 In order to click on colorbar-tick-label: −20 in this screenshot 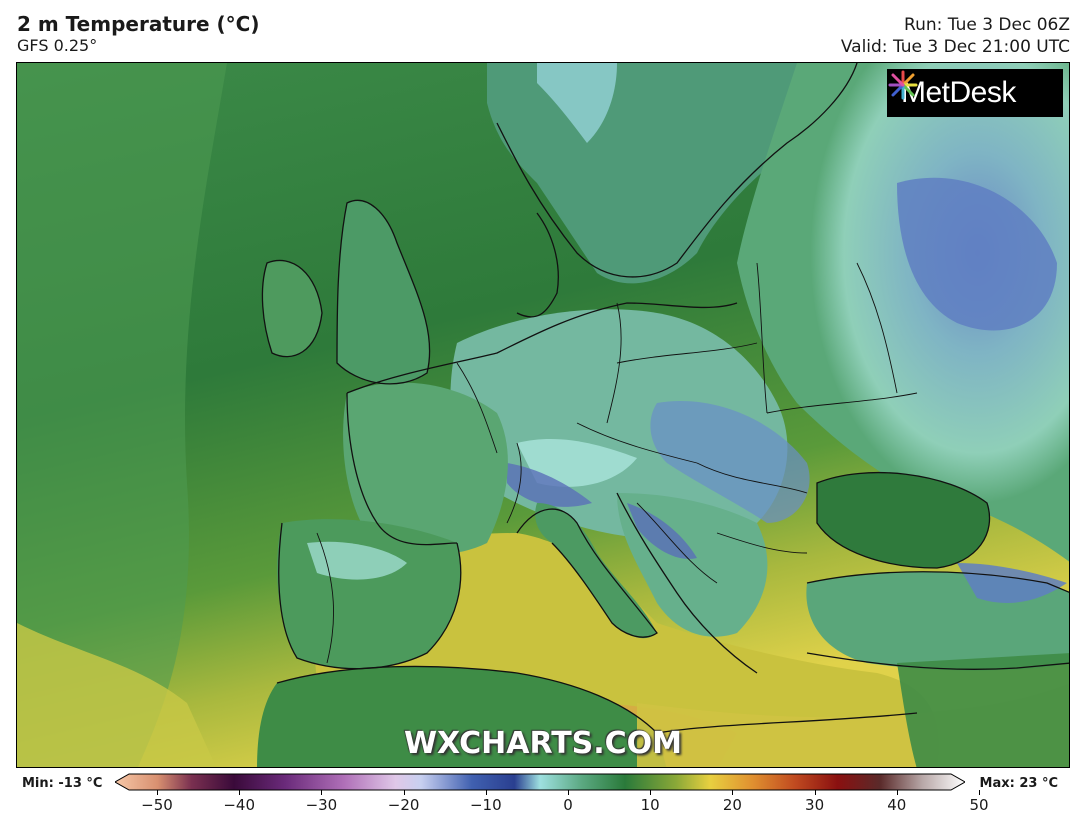, I will do `click(403, 805)`.